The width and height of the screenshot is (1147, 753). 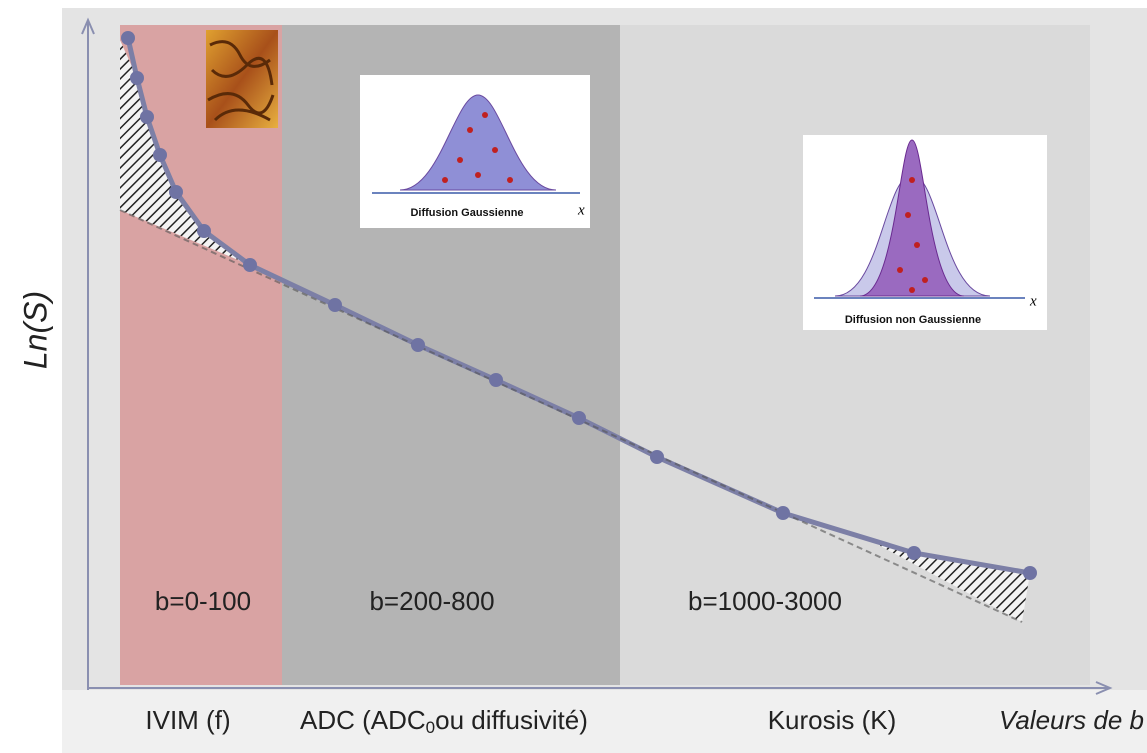 I want to click on inset-non-gaussian: Diffusion non Gaussienne x, so click(x=925, y=232).